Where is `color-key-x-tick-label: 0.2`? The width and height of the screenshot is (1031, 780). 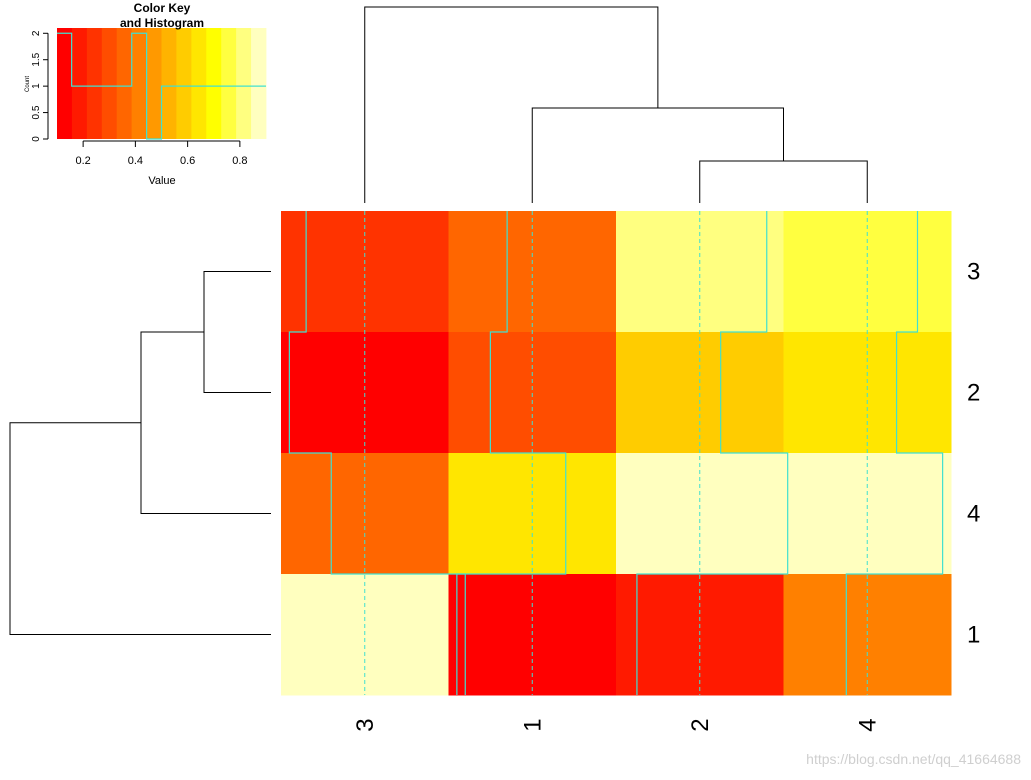
color-key-x-tick-label: 0.2 is located at coordinates (82, 161).